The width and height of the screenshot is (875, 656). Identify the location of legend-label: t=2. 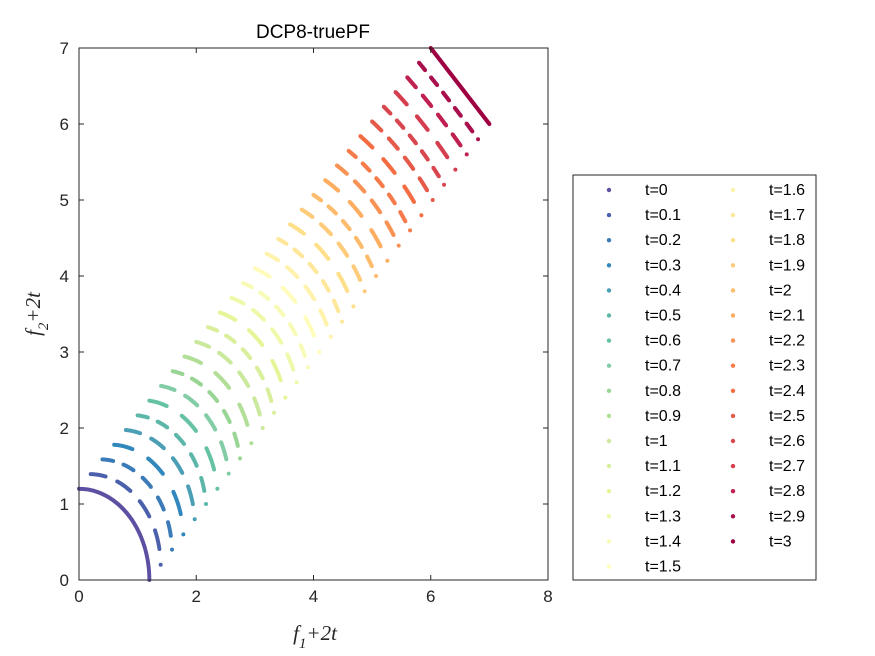
(780, 290).